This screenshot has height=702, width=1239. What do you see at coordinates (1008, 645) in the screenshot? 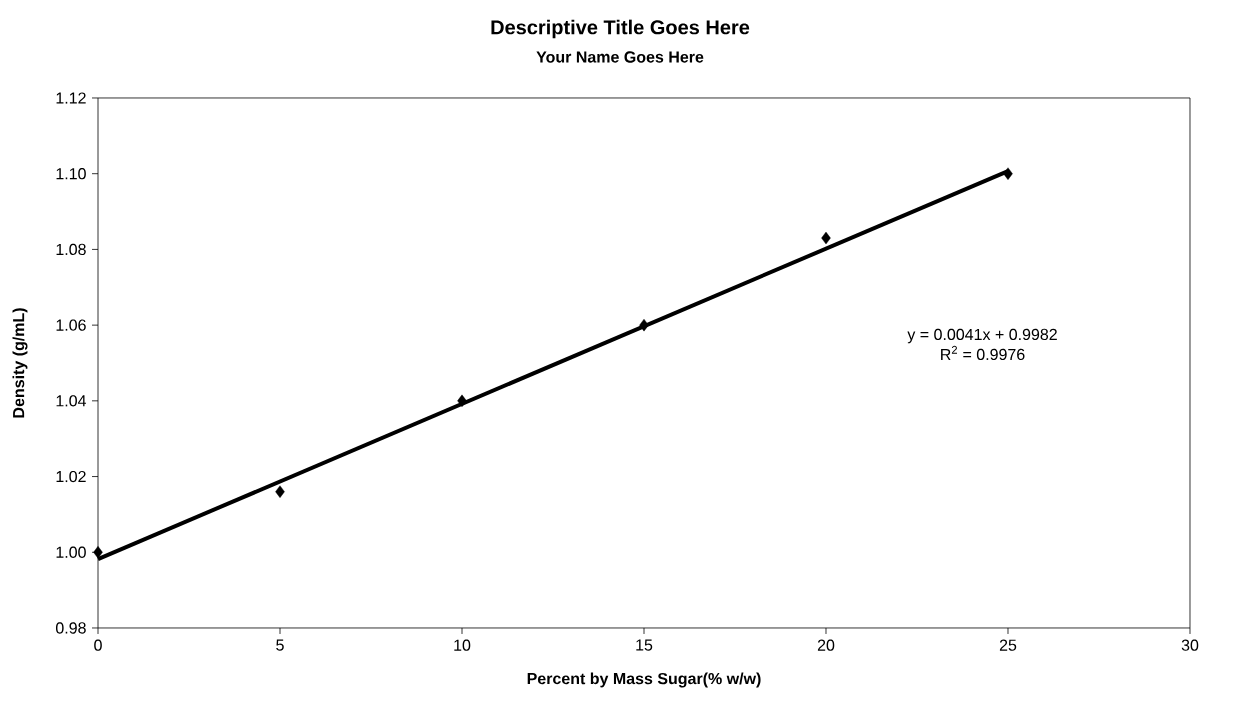
I see `x-tick-label: 25` at bounding box center [1008, 645].